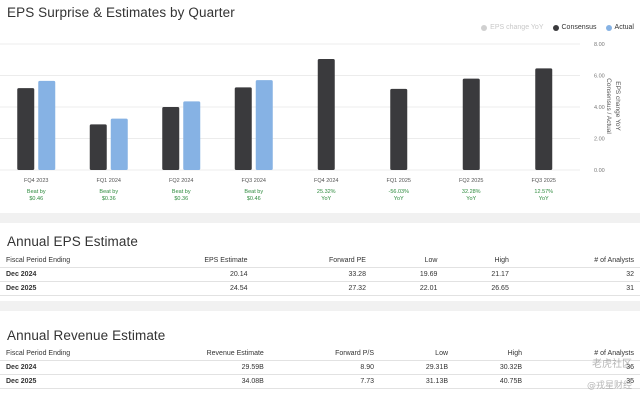 The image size is (640, 401). I want to click on eps-estimate-title: Annual EPS Estimate, so click(72, 241).